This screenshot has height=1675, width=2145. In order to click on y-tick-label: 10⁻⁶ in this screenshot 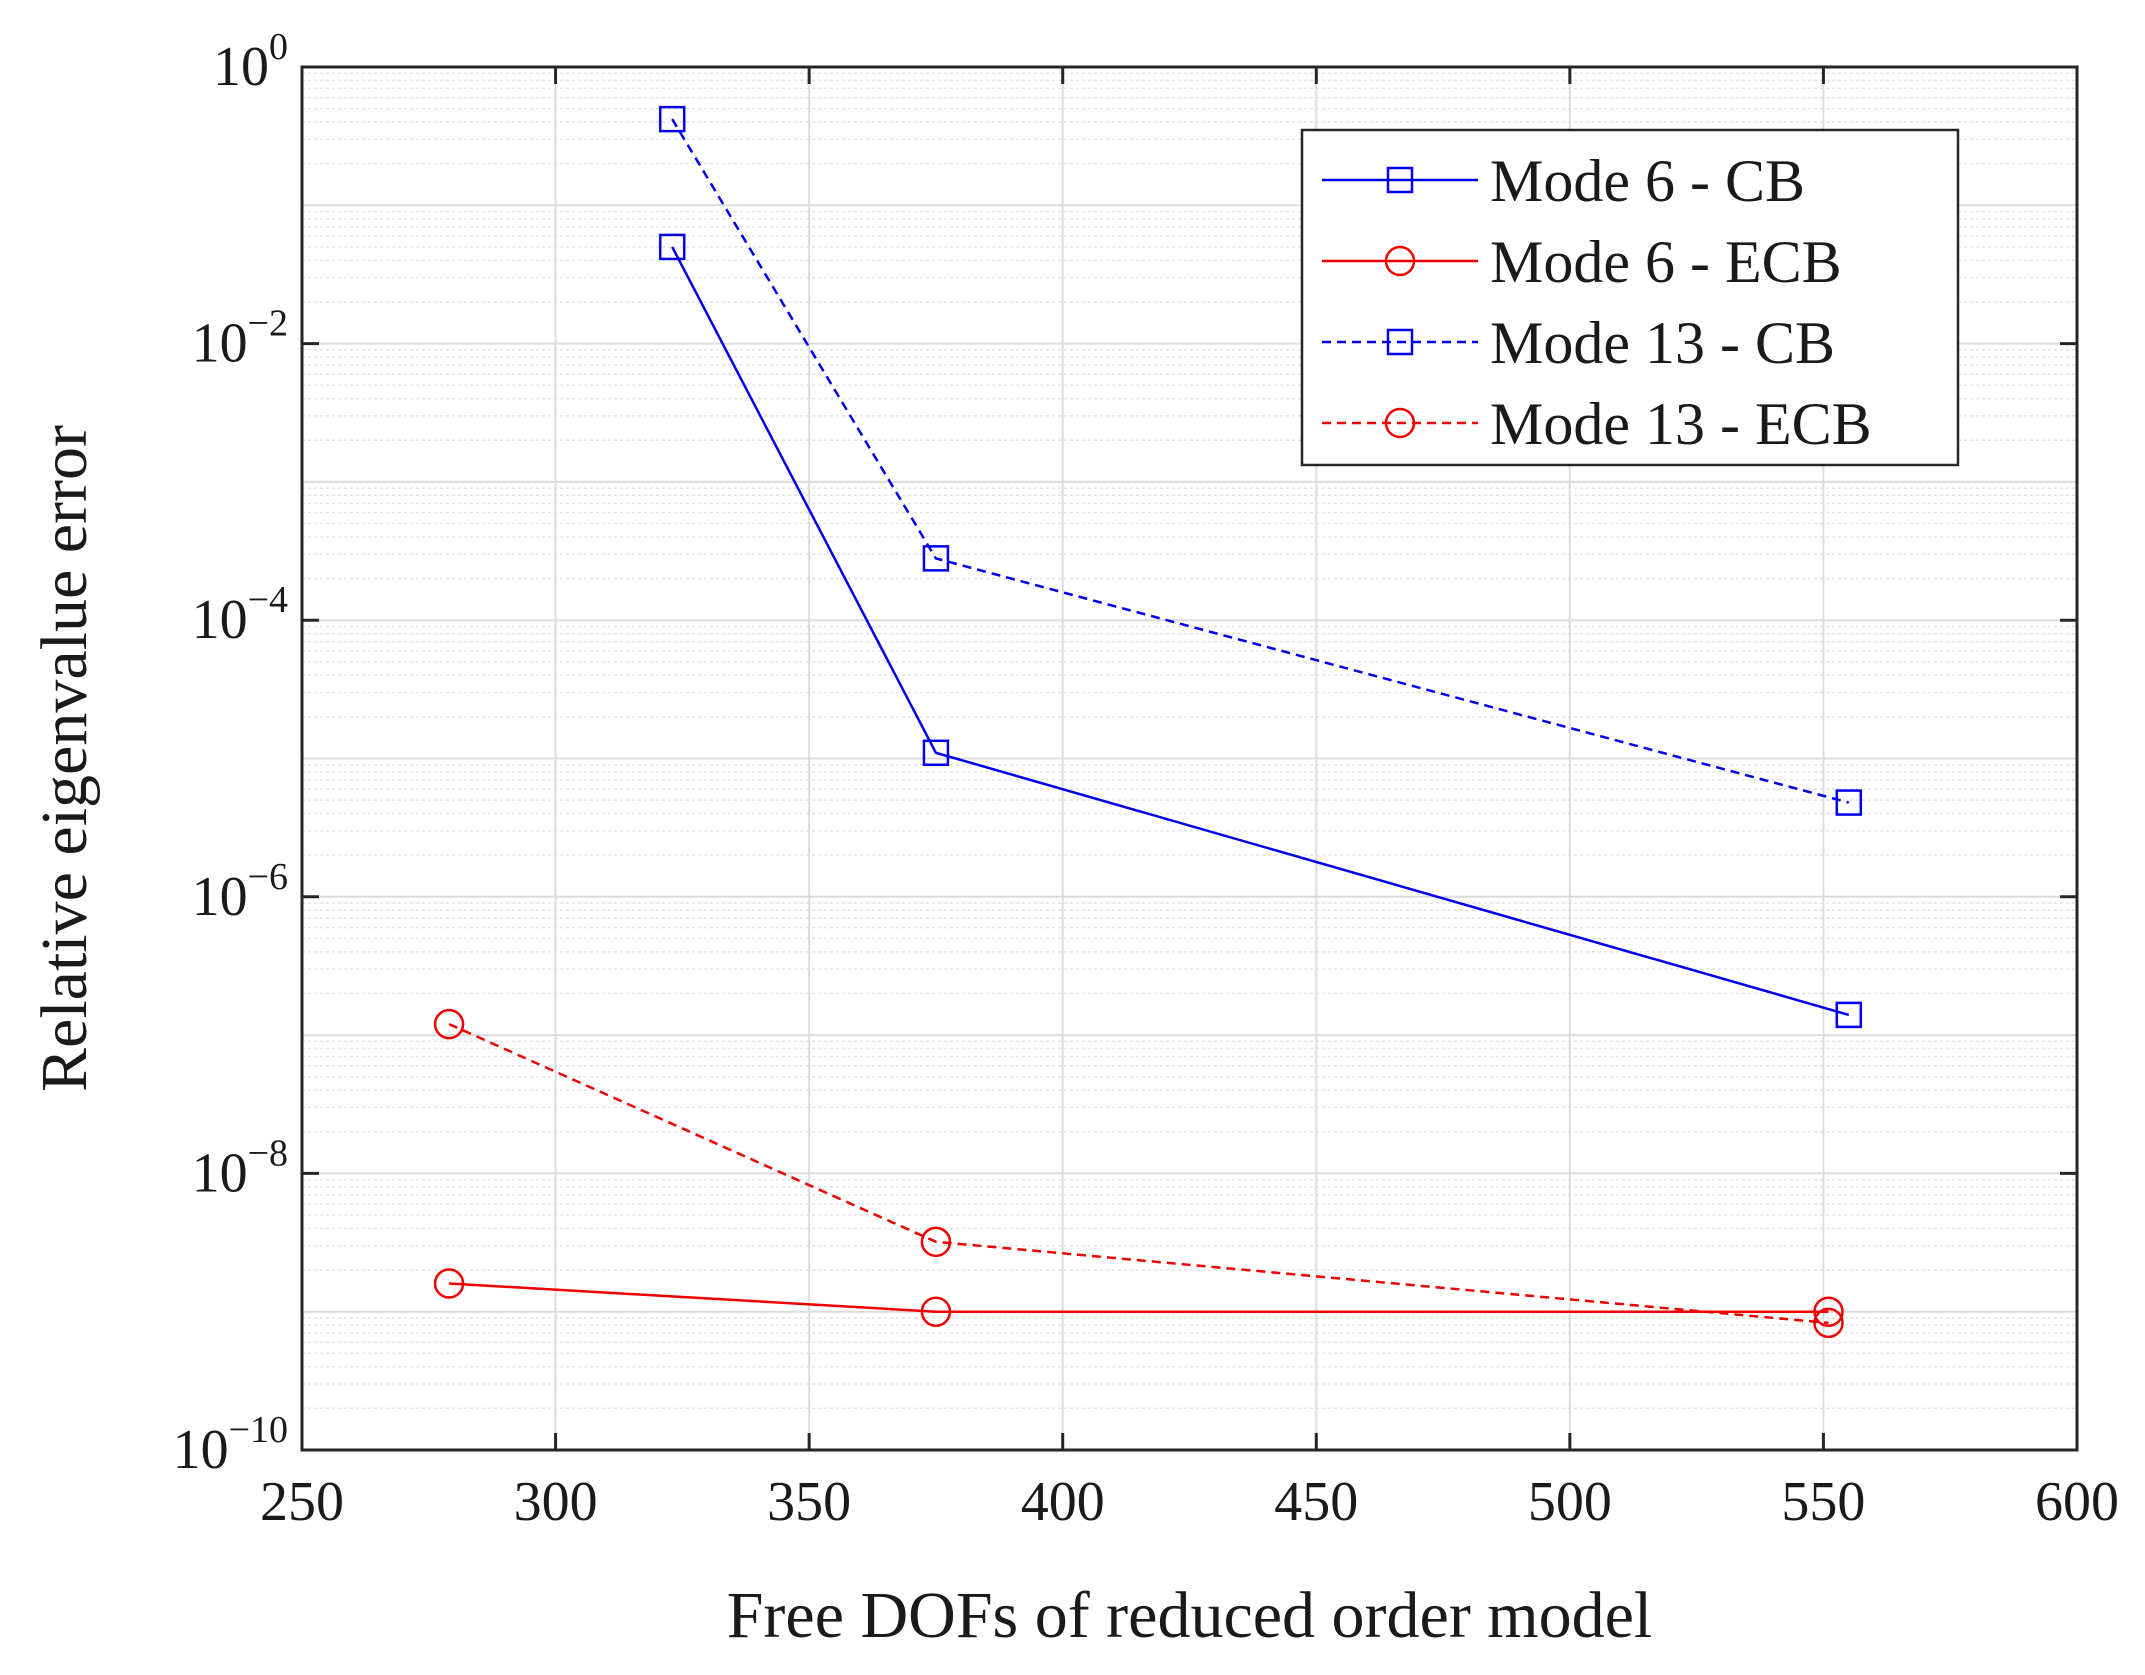, I will do `click(240, 892)`.